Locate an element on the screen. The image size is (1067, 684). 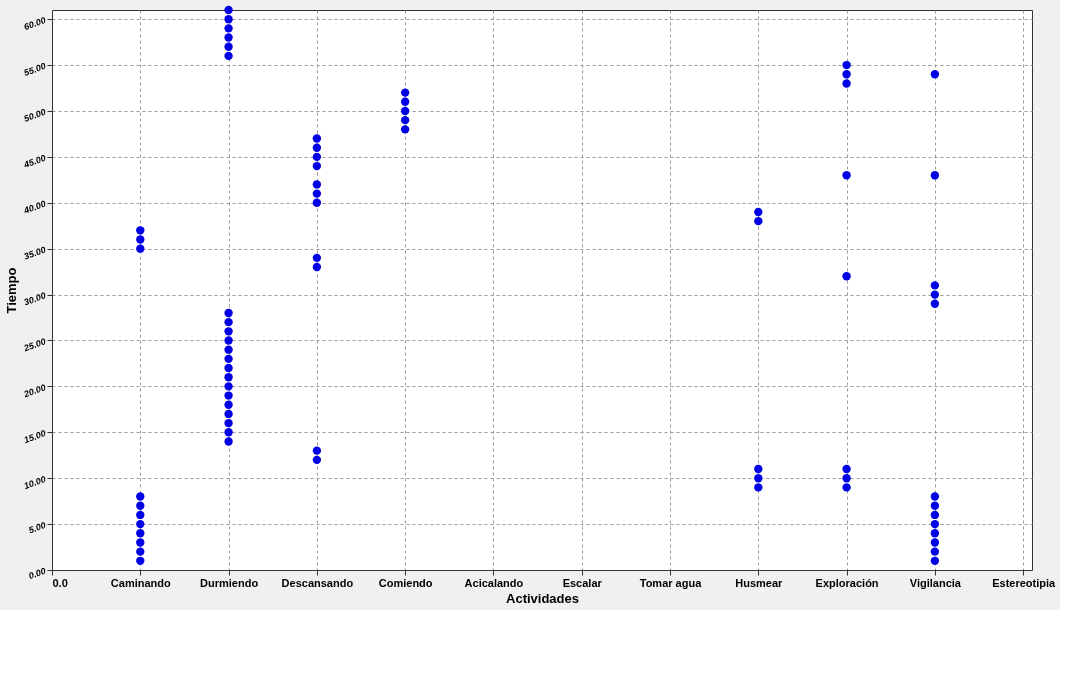
x-tick-label: Husmear is located at coordinates (759, 582).